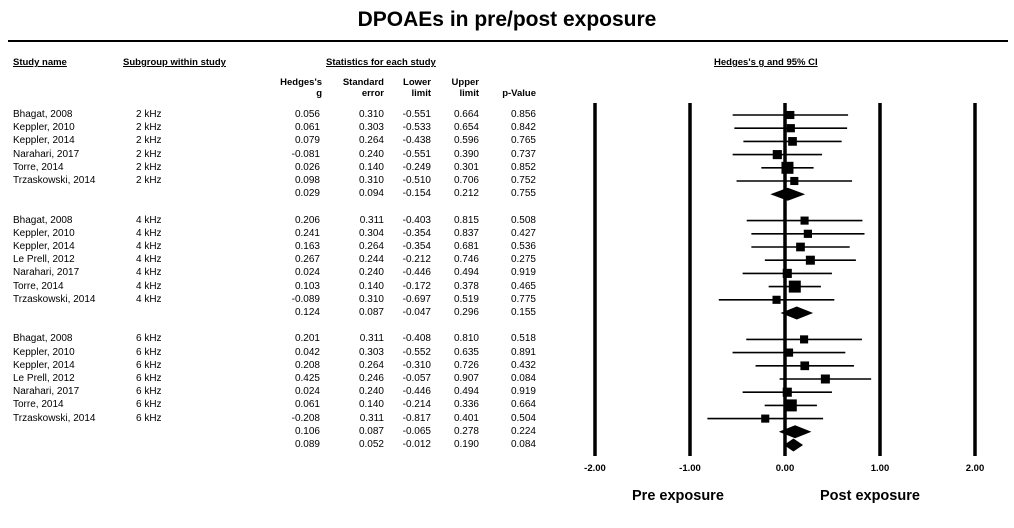 The height and width of the screenshot is (528, 1014). What do you see at coordinates (523, 339) in the screenshot?
I see `table-cell-p: 0.518` at bounding box center [523, 339].